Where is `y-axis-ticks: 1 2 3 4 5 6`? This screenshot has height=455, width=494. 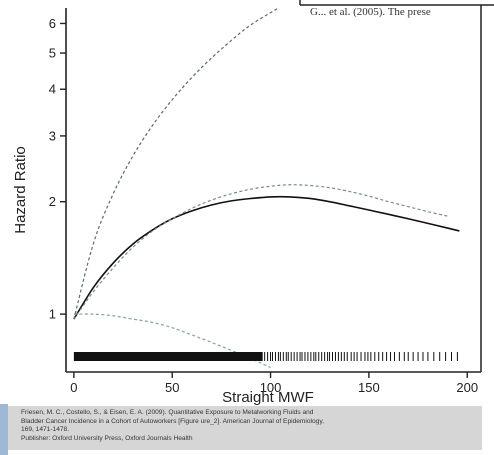
y-axis-ticks: 1 2 3 4 5 6 is located at coordinates (57, 169).